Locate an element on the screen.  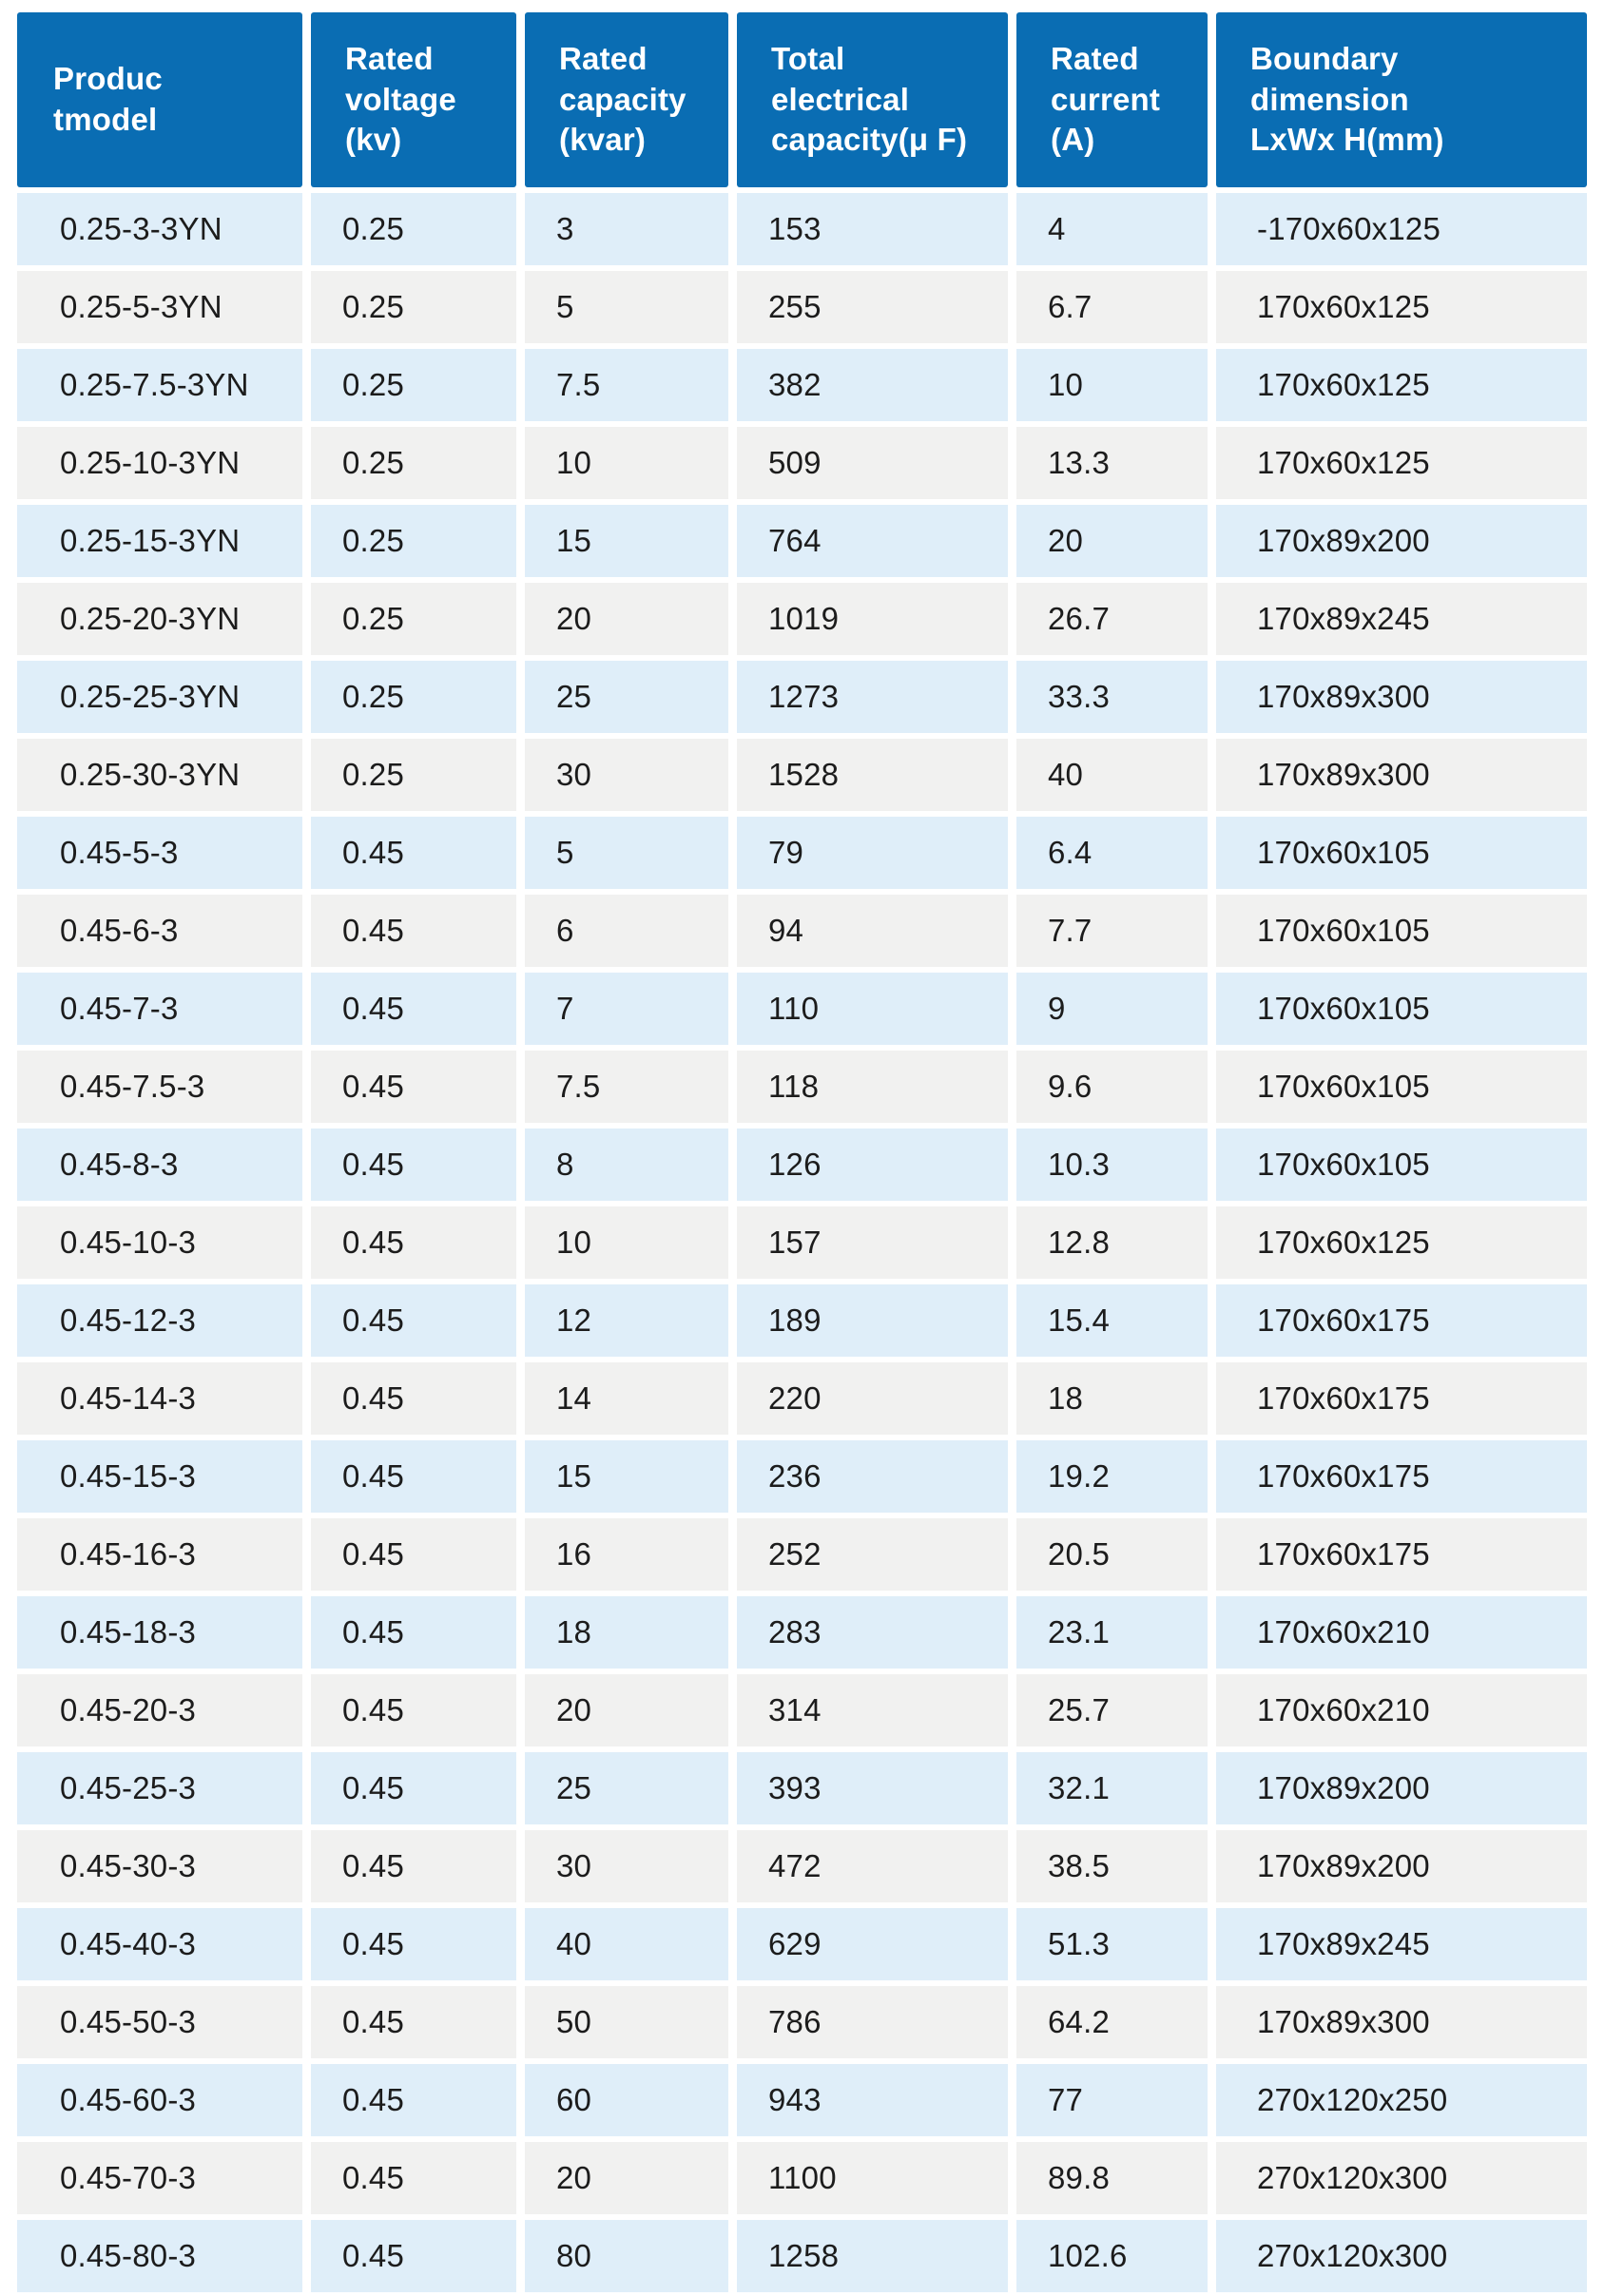
table-row: 0.45-8-3 0.45 8 126 10.3 170x60x105 is located at coordinates (802, 1165).